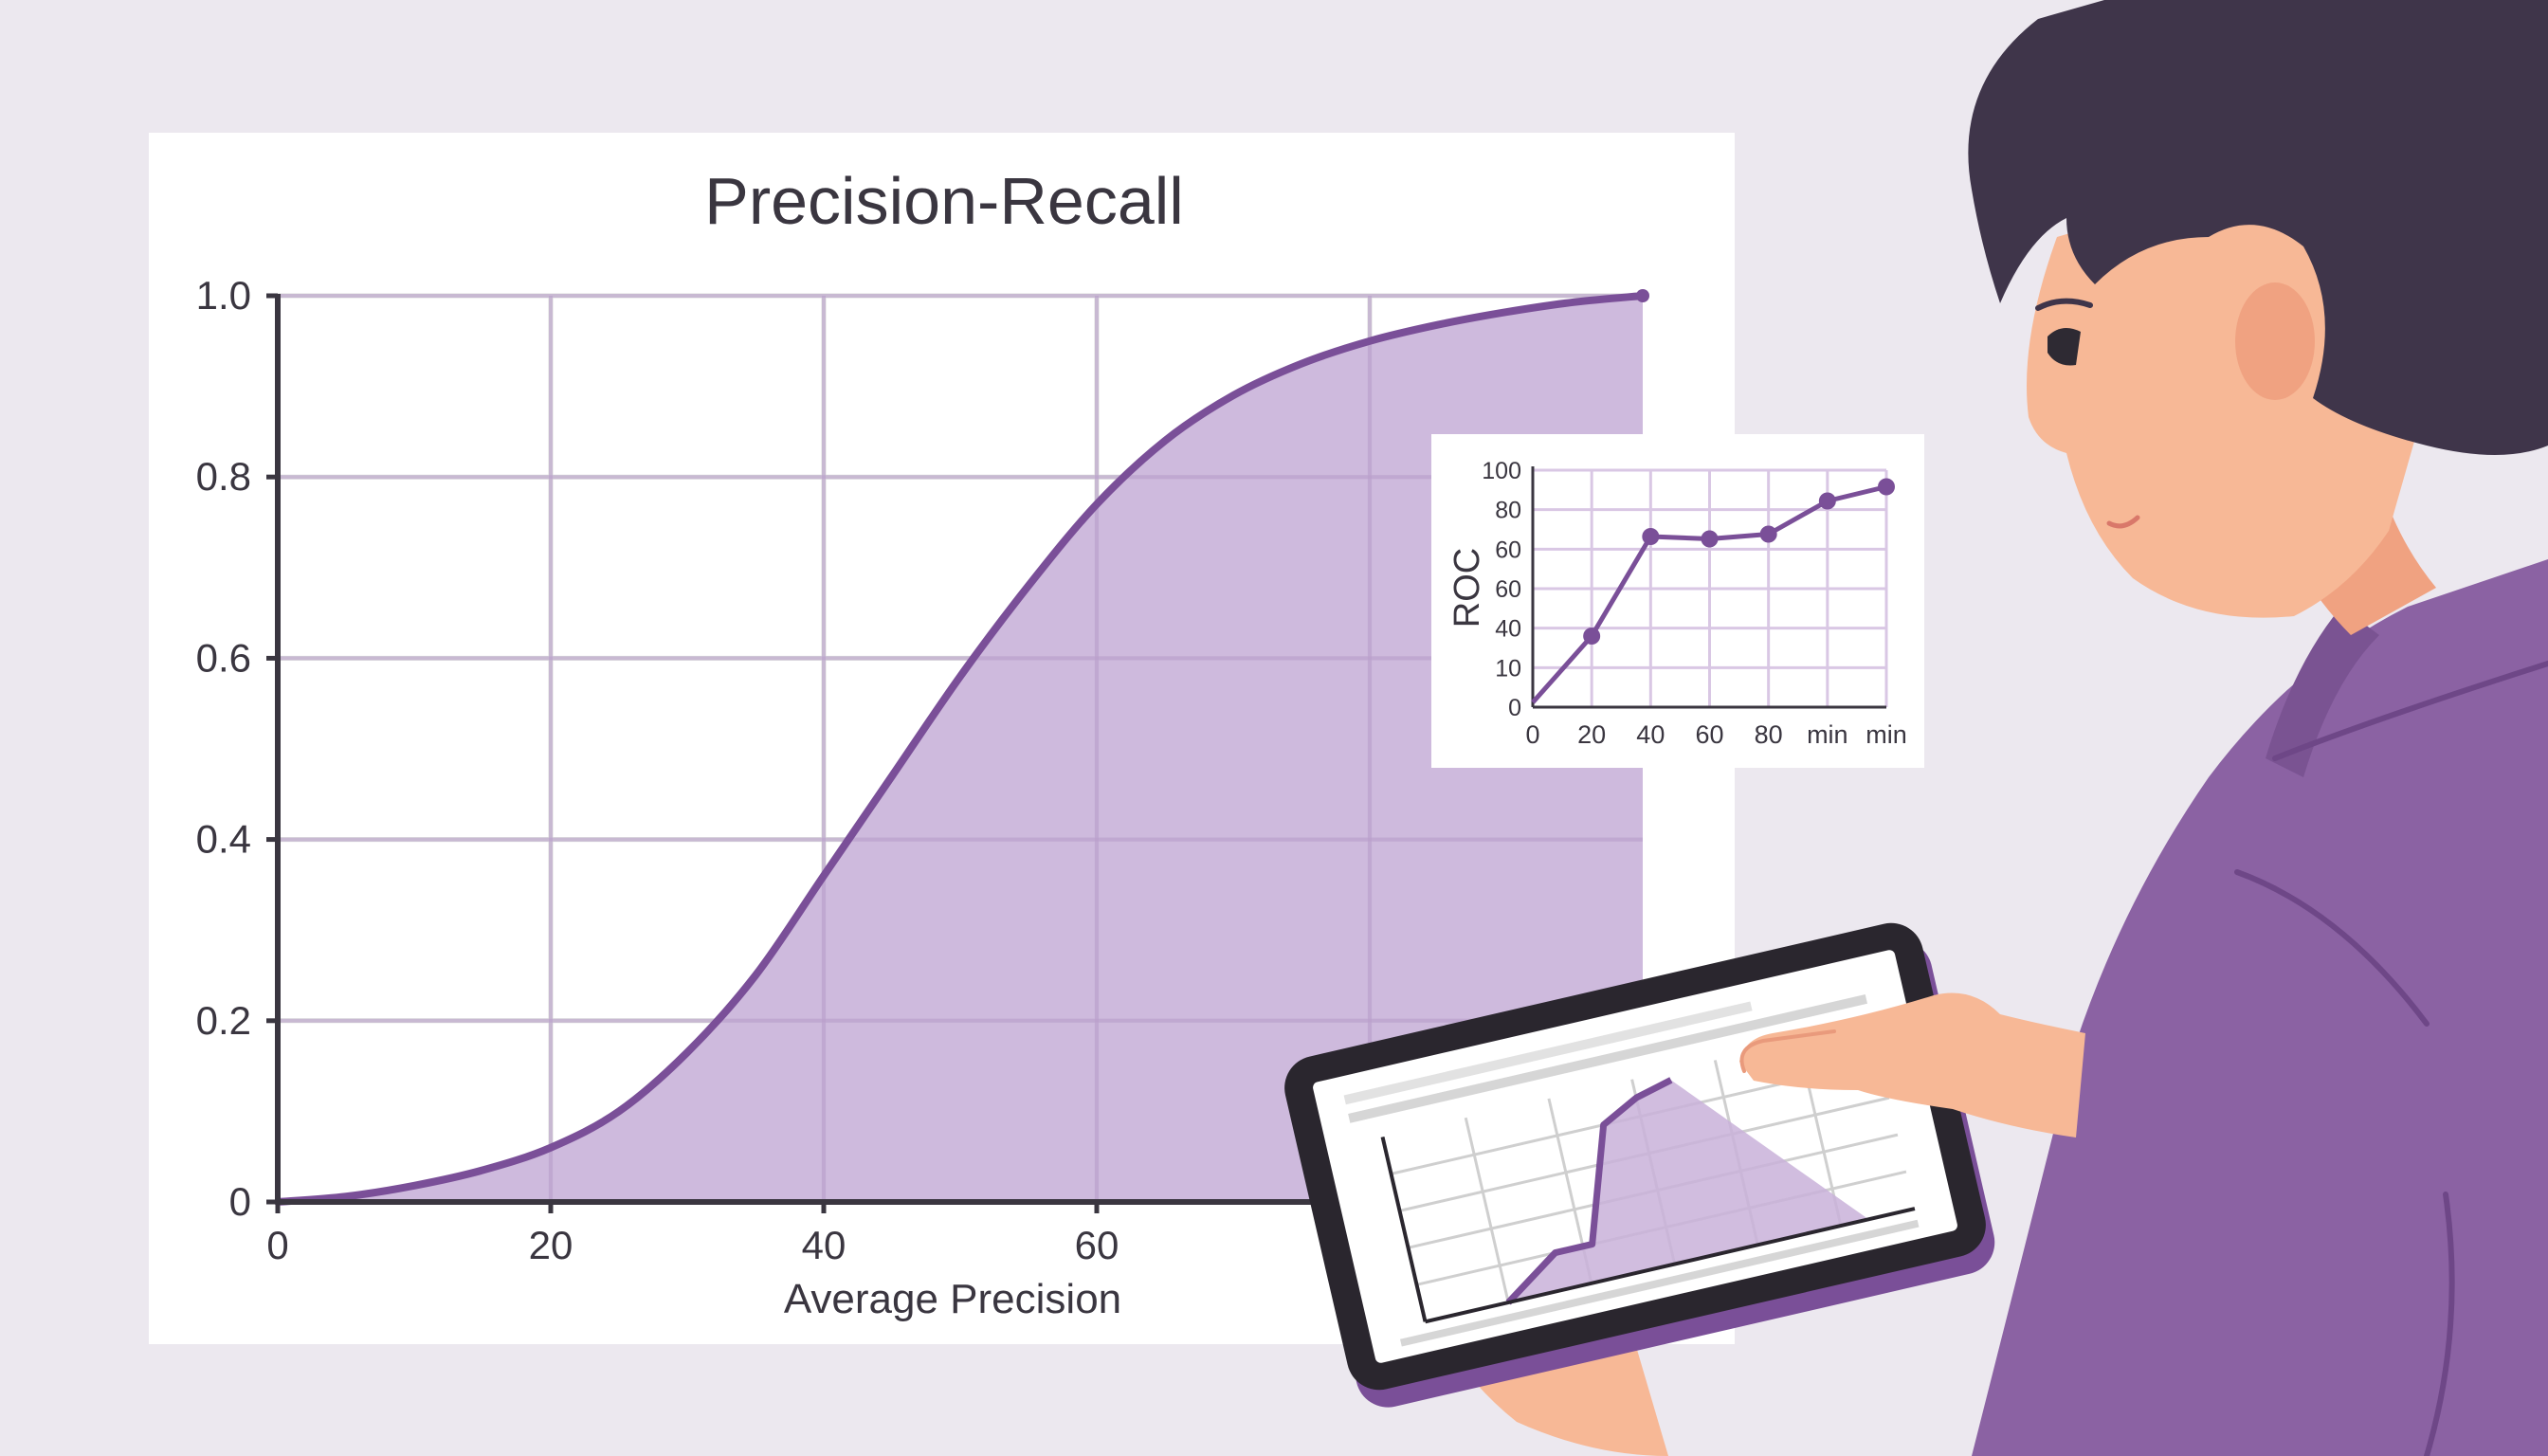 The height and width of the screenshot is (1456, 2548). Describe the element at coordinates (824, 1245) in the screenshot. I see `main-x-tick-label: 40` at that location.